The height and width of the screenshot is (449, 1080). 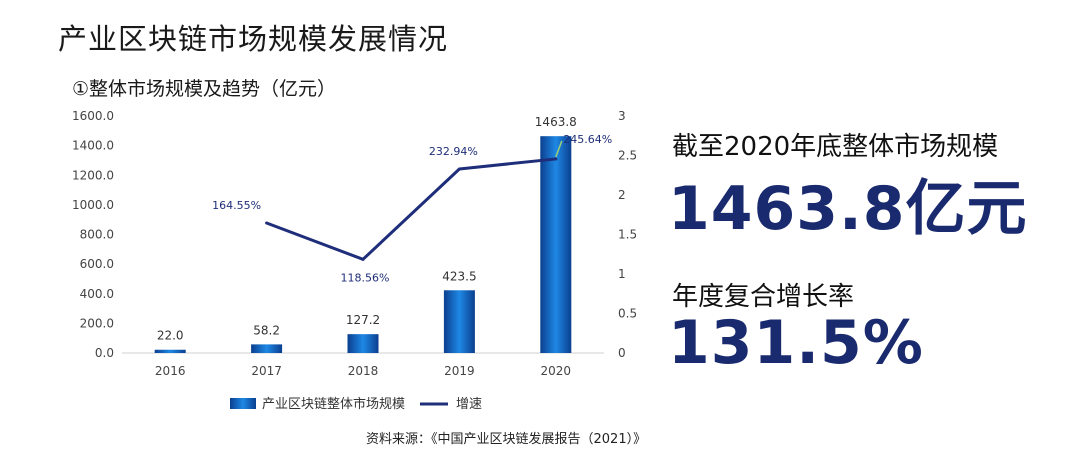 What do you see at coordinates (97, 294) in the screenshot?
I see `y-left-tick-label: 400.0` at bounding box center [97, 294].